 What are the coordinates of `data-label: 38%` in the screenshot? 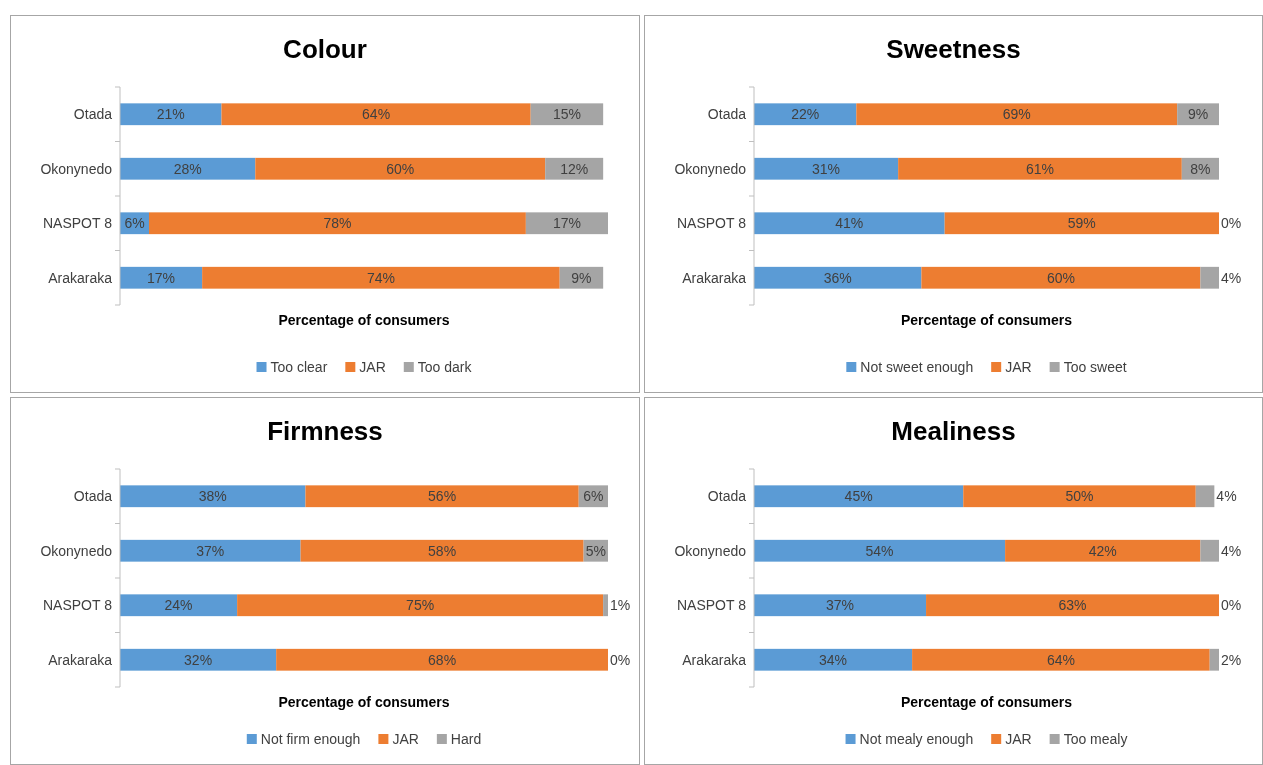 It's located at (212, 496).